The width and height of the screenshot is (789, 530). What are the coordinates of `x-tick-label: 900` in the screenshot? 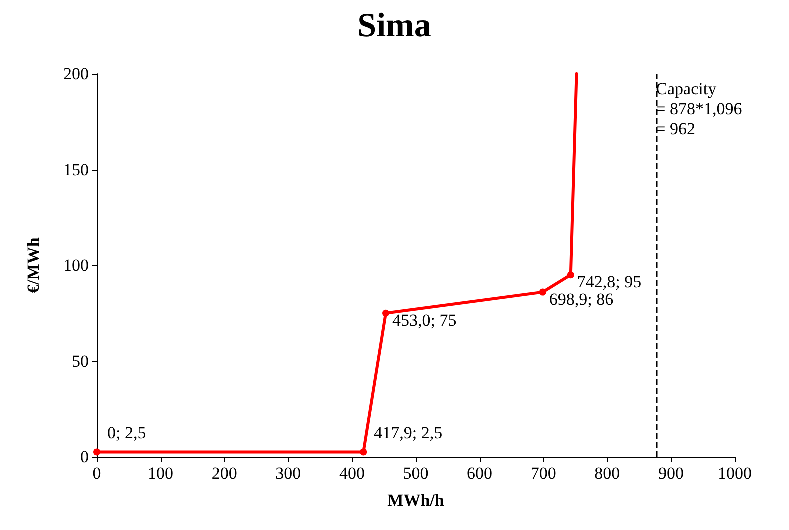 It's located at (671, 473).